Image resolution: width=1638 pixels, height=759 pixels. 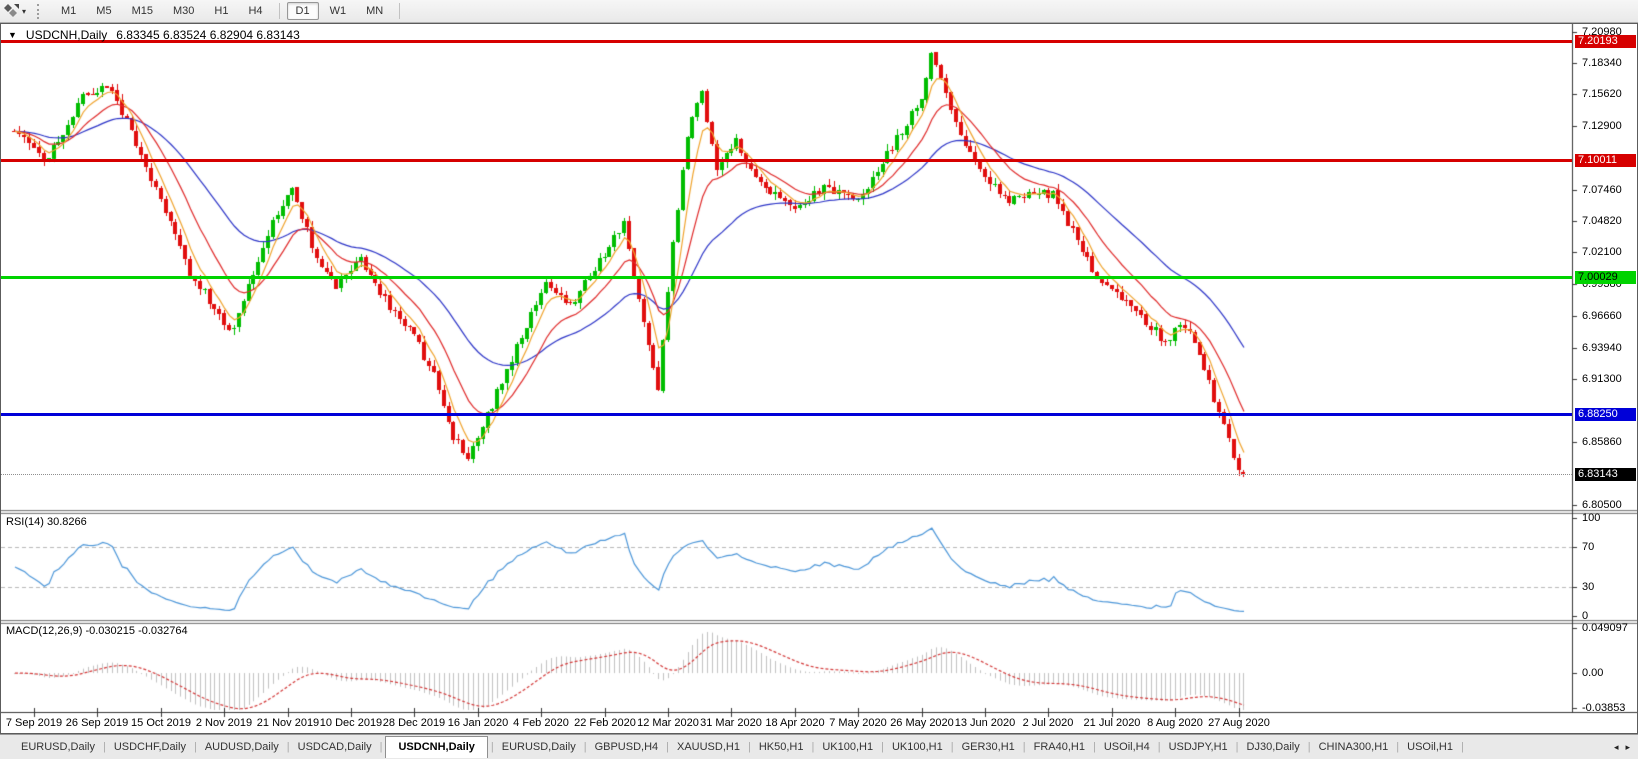 I want to click on chart-tab-audusd-daily: AUDUSD,Daily, so click(x=241, y=747).